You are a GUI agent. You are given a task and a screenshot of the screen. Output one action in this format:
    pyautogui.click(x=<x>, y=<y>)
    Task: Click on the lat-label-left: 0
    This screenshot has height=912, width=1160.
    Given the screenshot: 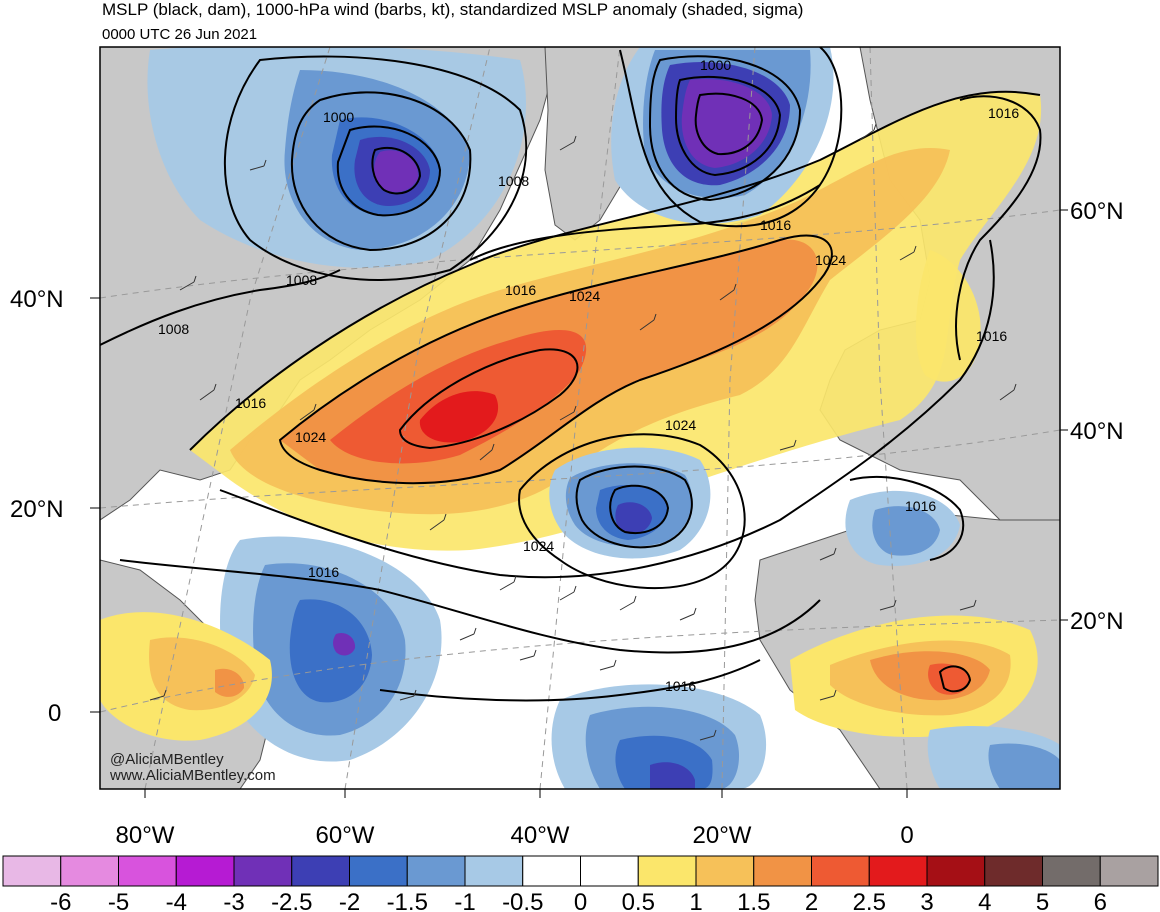 What is the action you would take?
    pyautogui.click(x=54, y=713)
    